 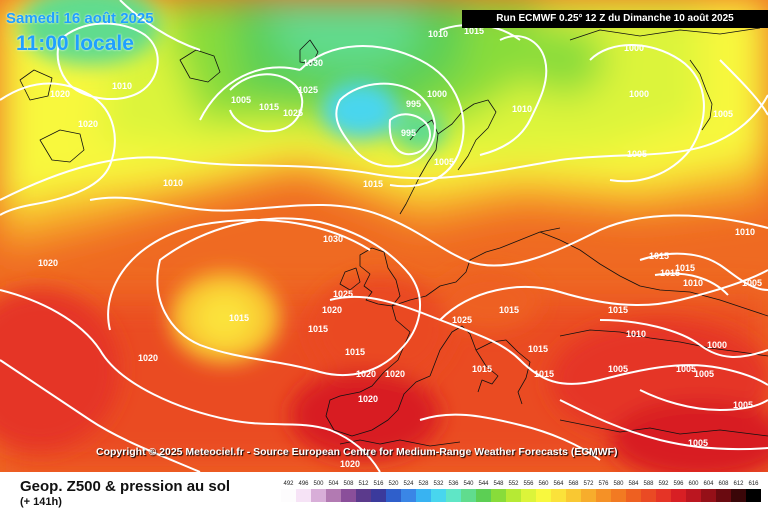 I want to click on scale-value: 512, so click(x=363, y=484).